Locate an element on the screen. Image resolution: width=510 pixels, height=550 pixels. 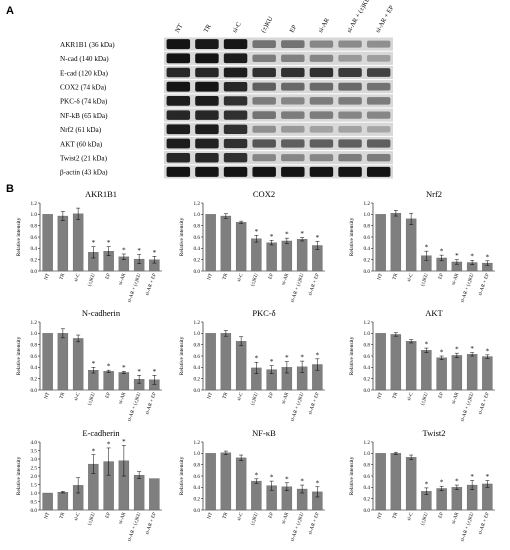
chart-title: COX2 is located at coordinates (264, 194).